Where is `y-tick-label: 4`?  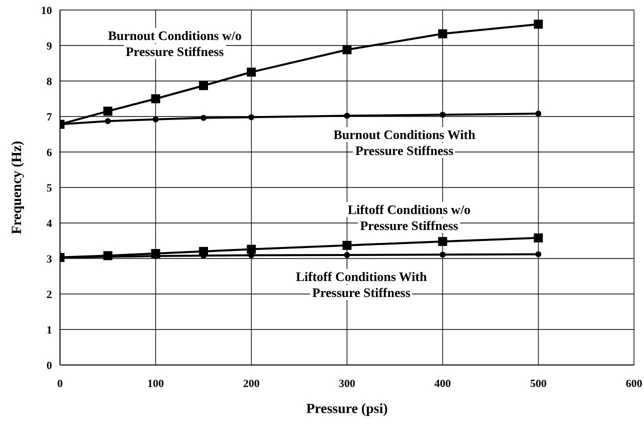
y-tick-label: 4 is located at coordinates (49, 224).